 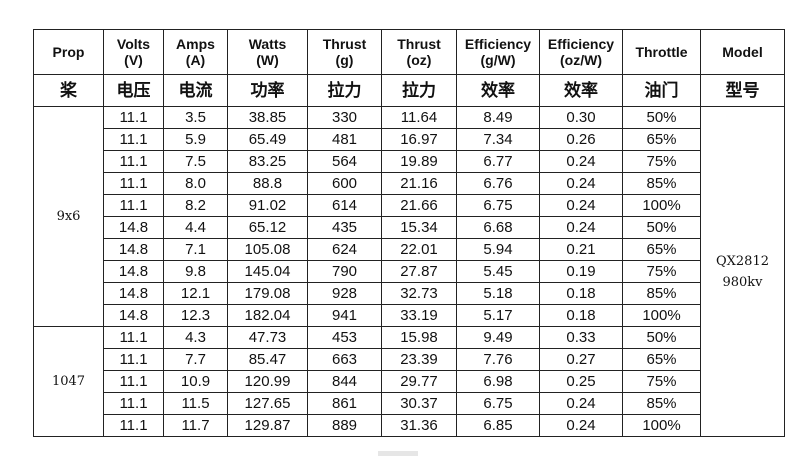 What do you see at coordinates (267, 249) in the screenshot?
I see `data-cell: 105.08` at bounding box center [267, 249].